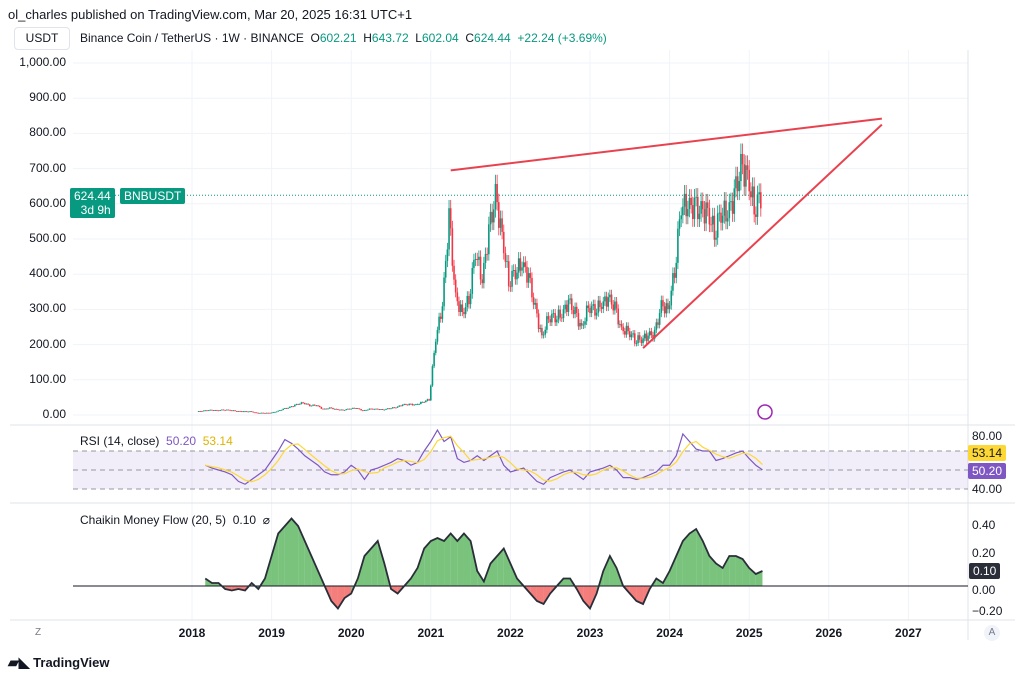 Image resolution: width=1024 pixels, height=676 pixels. I want to click on cmf-legend: Chaikin Money Flow (20, 5) 0.10 ⌀, so click(175, 520).